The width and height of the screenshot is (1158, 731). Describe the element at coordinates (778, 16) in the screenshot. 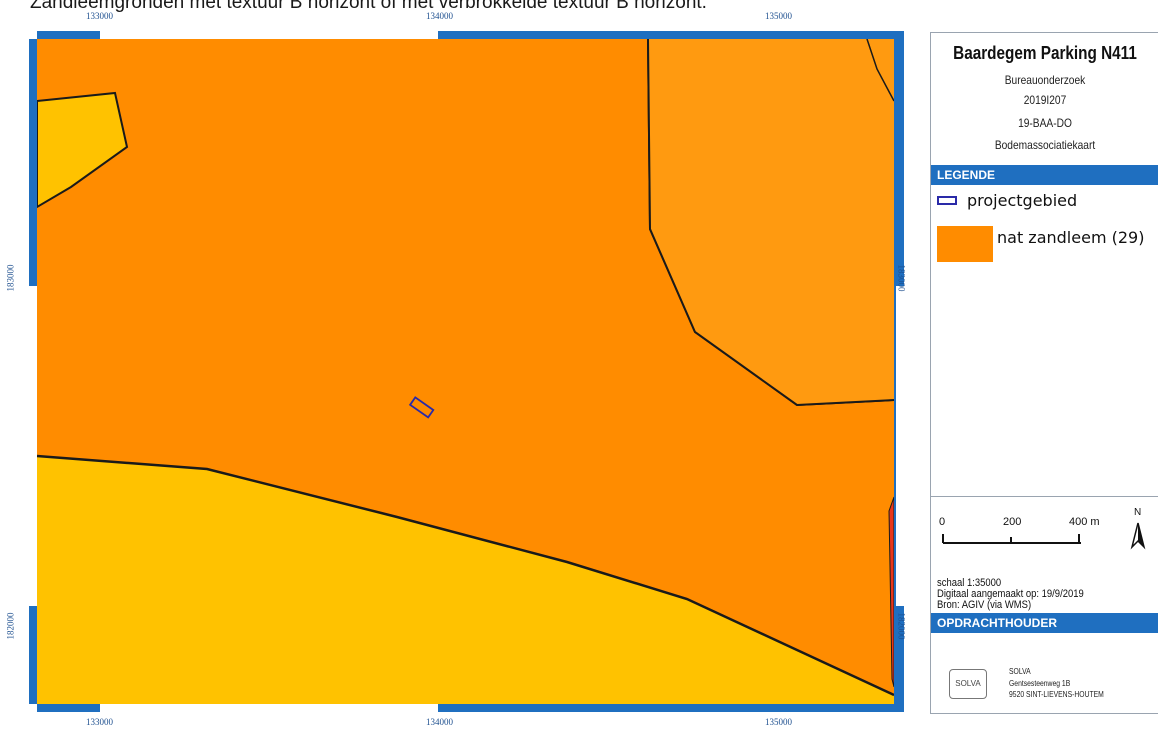

I see `coord-top-135000: 135000` at that location.